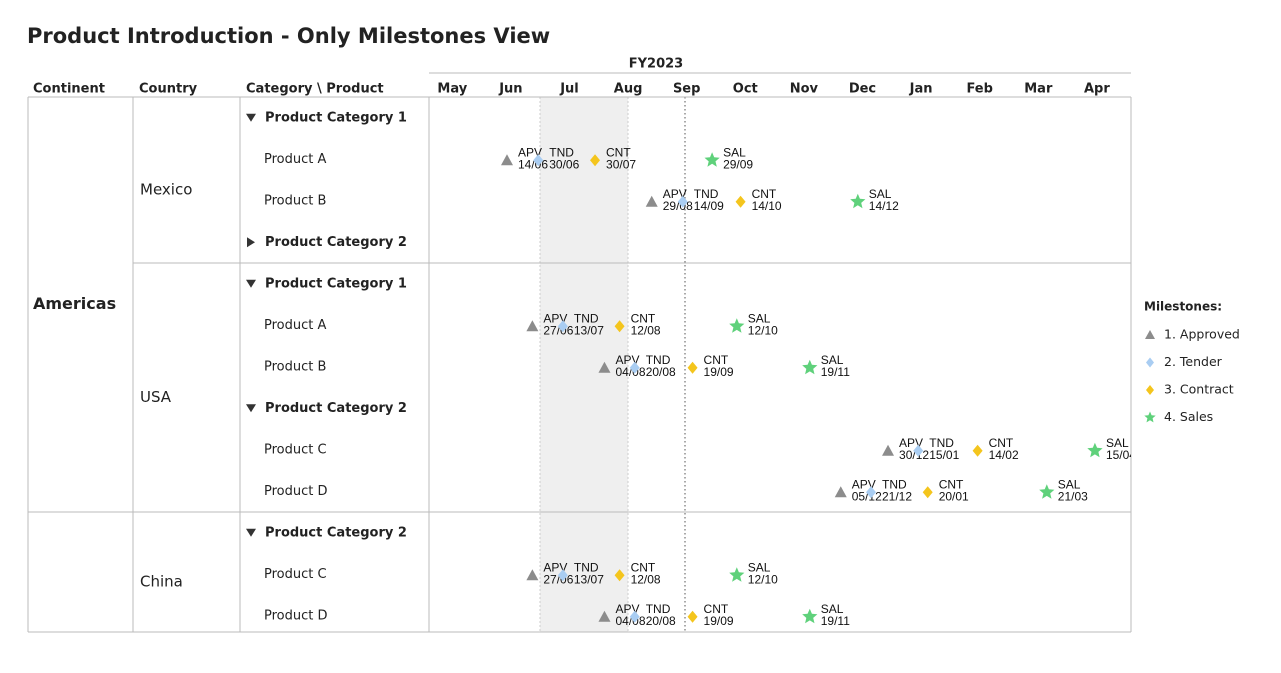 This screenshot has width=1281, height=673. Describe the element at coordinates (767, 206) in the screenshot. I see `milestone-date: 14/10` at that location.